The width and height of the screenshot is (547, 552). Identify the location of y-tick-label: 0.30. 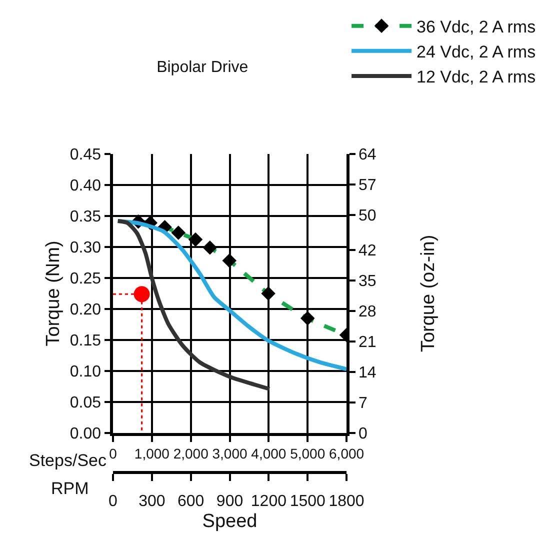
(86, 248).